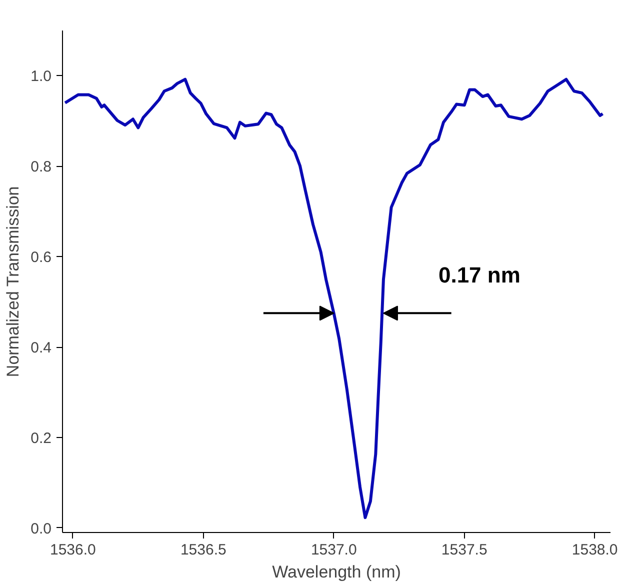 This screenshot has height=588, width=639. What do you see at coordinates (336, 572) in the screenshot?
I see `x-axis-title: Wavelength (nm)` at bounding box center [336, 572].